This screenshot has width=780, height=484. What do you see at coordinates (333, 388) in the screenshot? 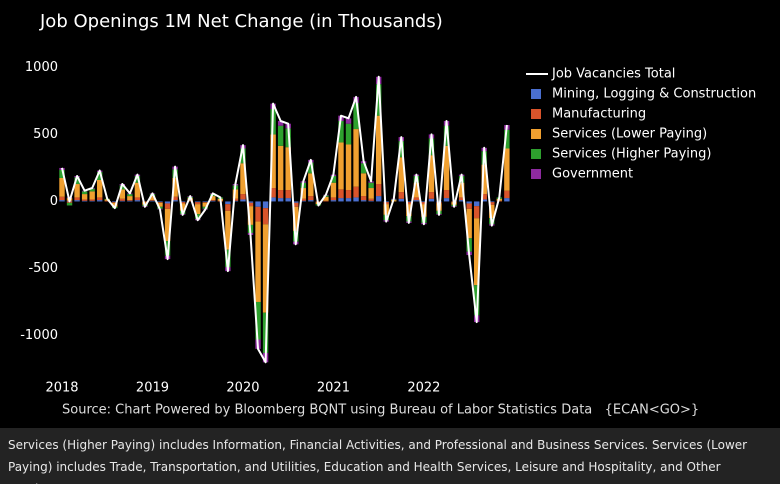
I see `x-tick-label: 2021` at bounding box center [333, 388].